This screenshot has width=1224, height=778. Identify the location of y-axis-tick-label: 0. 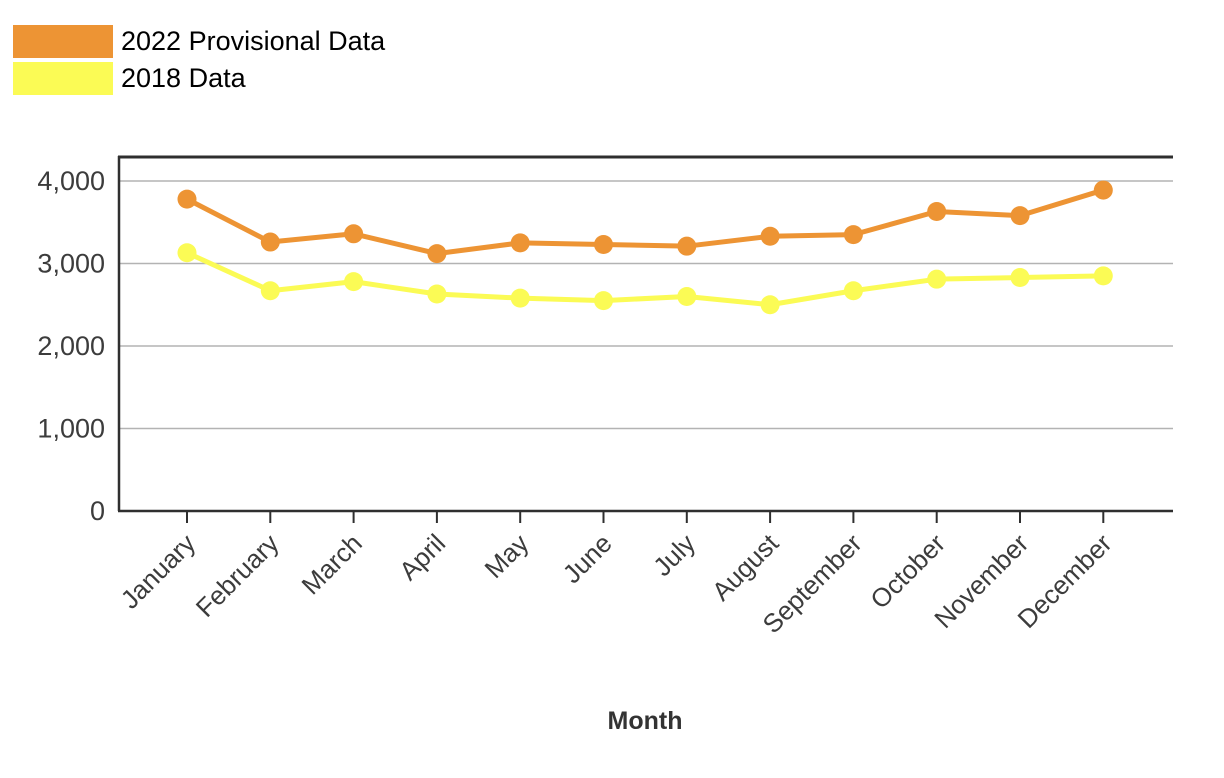
(97, 511).